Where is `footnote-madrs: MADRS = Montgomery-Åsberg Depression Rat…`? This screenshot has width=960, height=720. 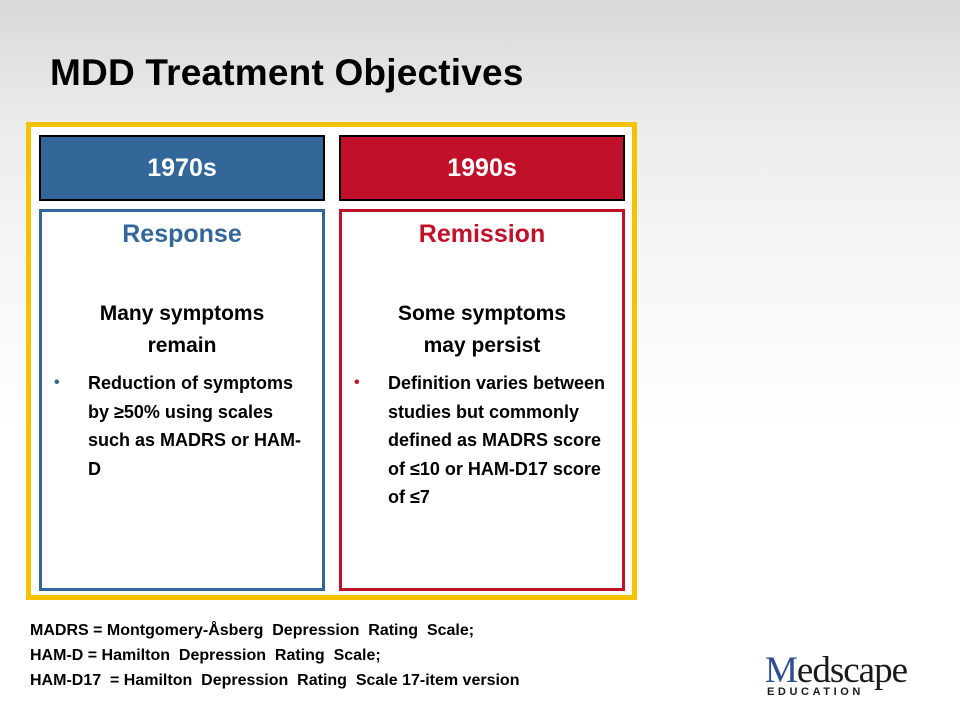 footnote-madrs: MADRS = Montgomery-Åsberg Depression Rat… is located at coordinates (252, 630).